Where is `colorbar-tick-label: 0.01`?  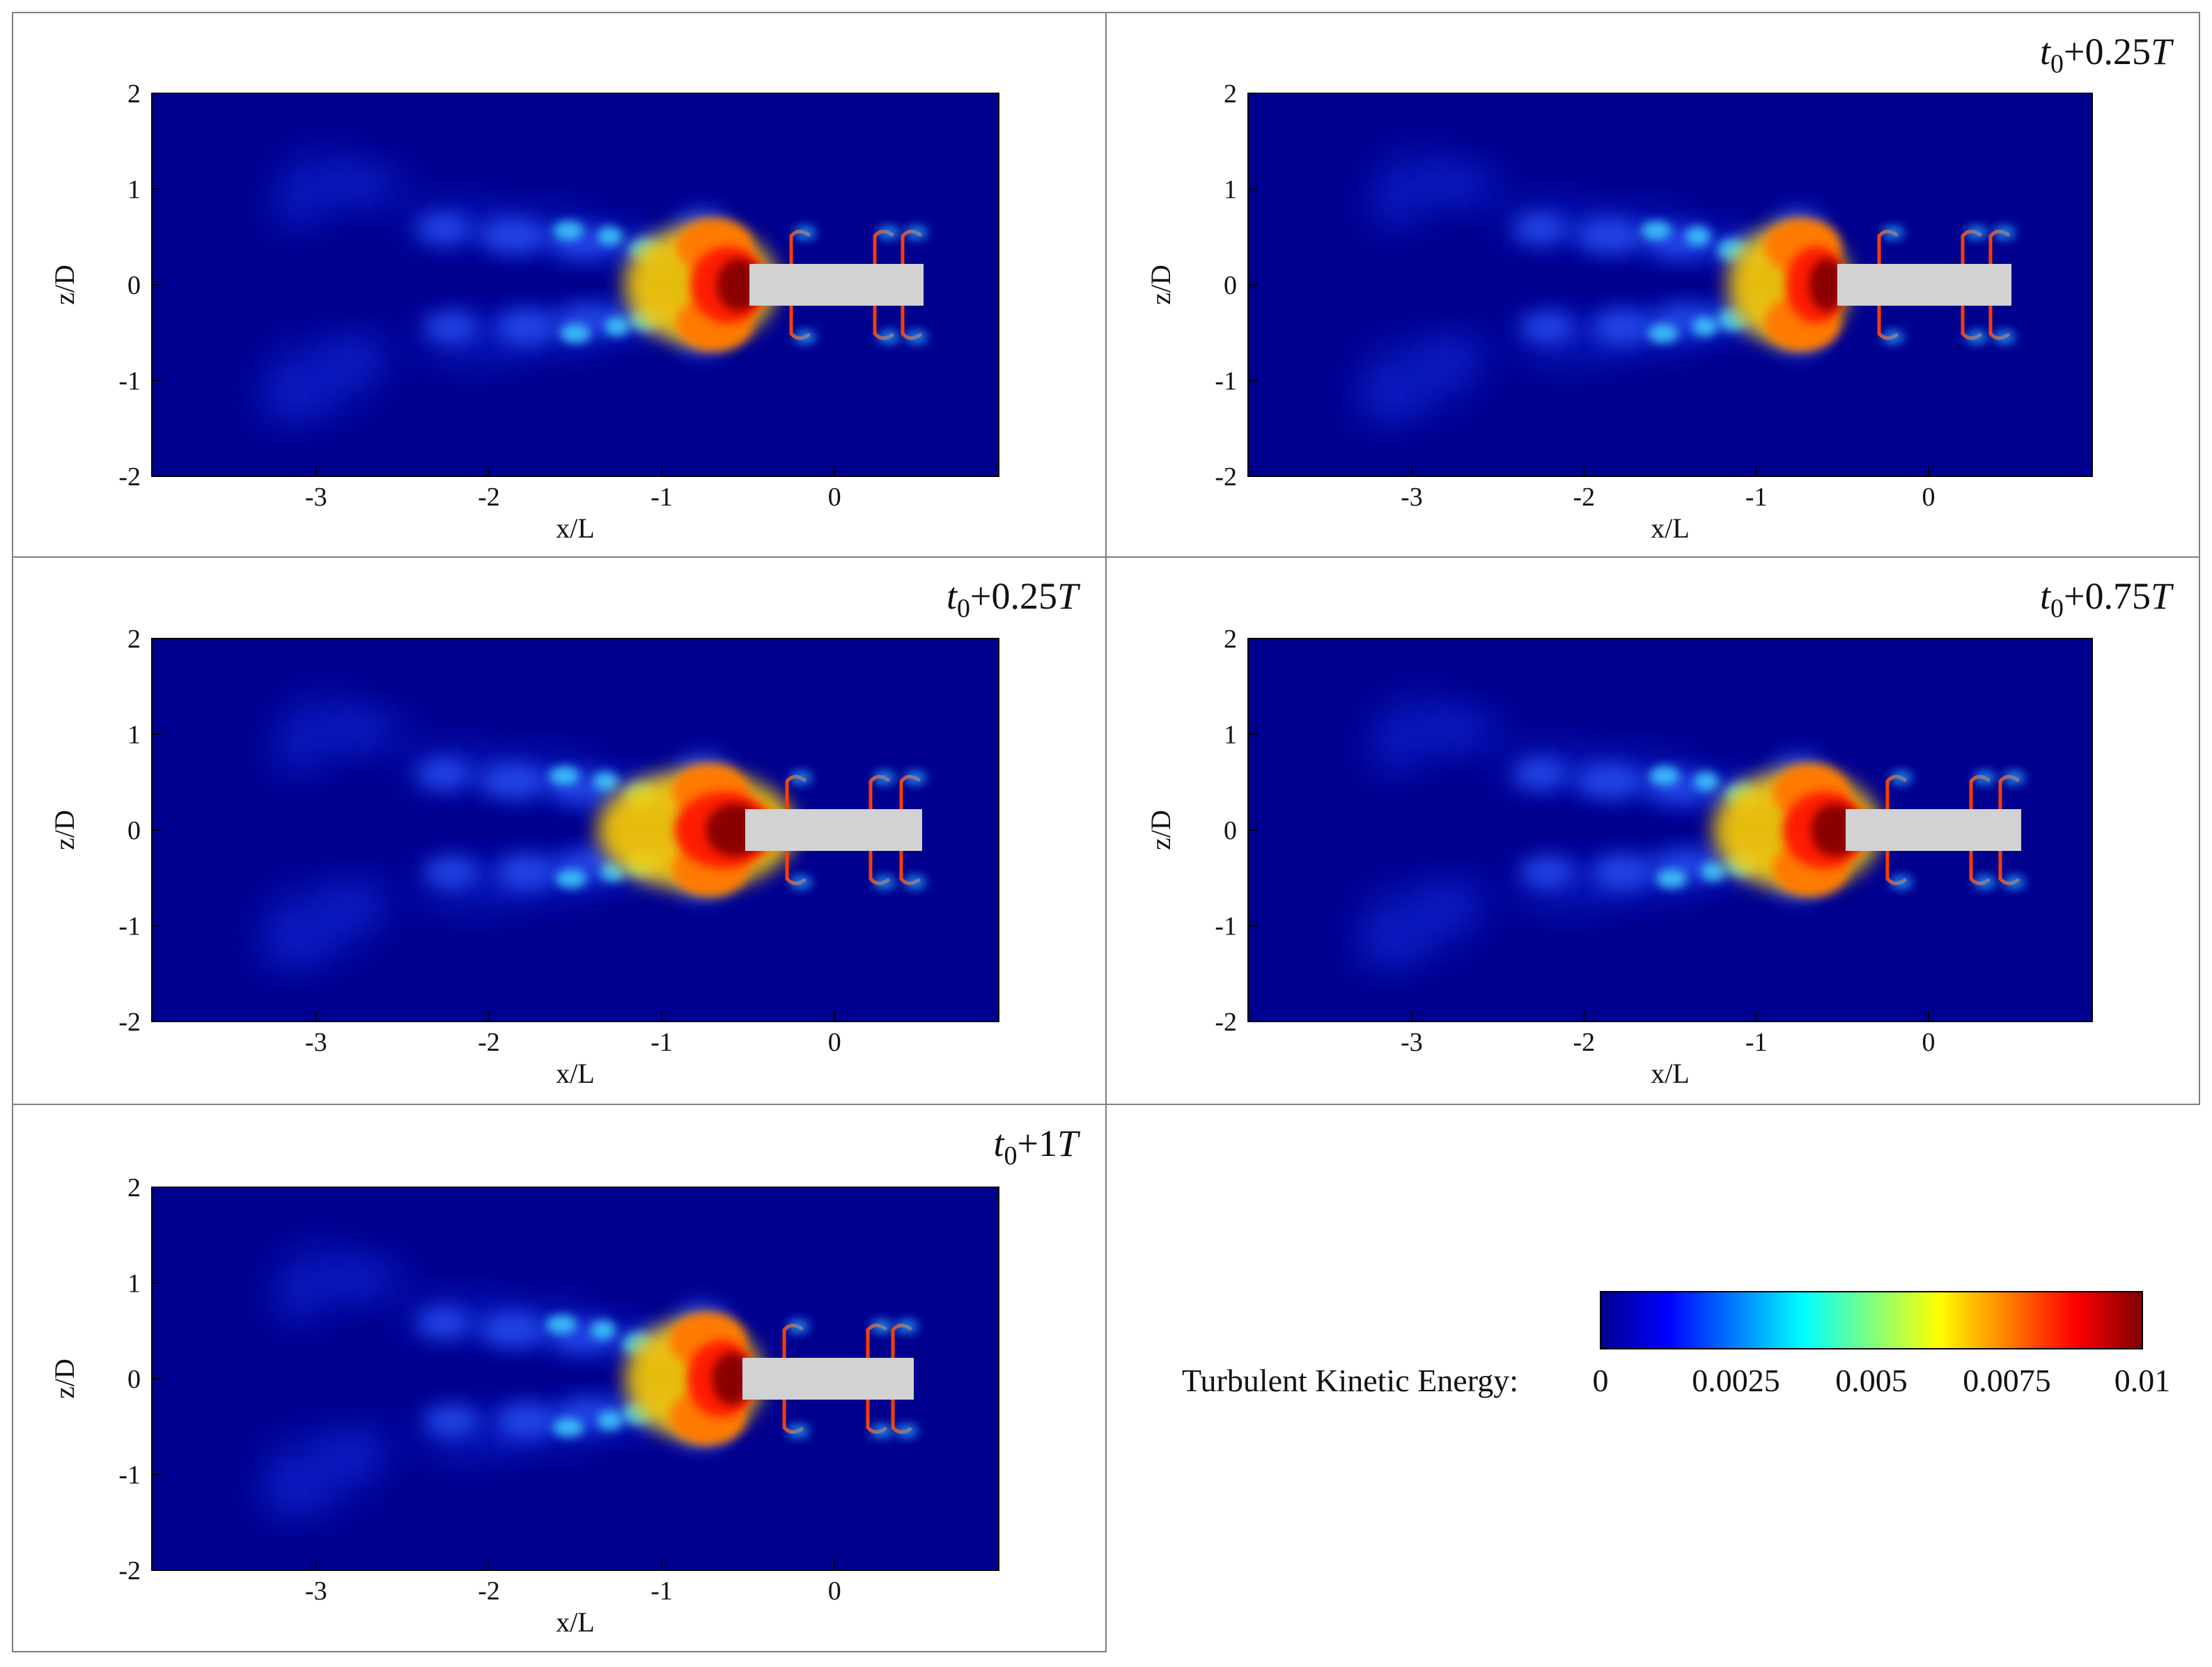
colorbar-tick-label: 0.01 is located at coordinates (2142, 1380).